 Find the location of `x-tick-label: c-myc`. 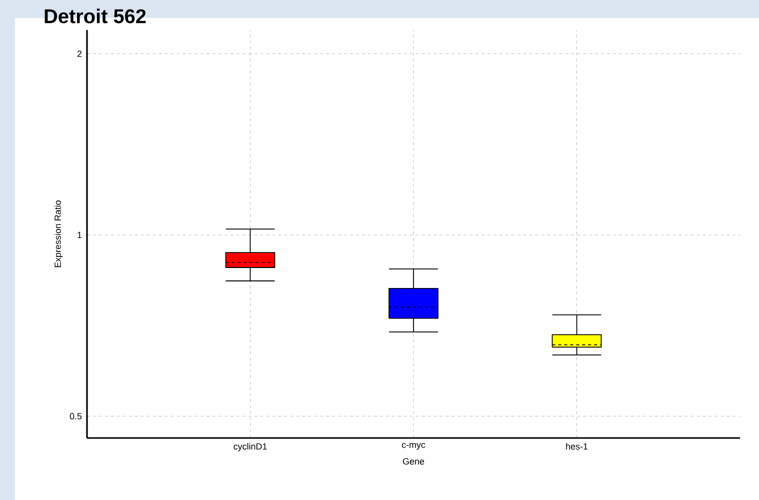

x-tick-label: c-myc is located at coordinates (414, 446).